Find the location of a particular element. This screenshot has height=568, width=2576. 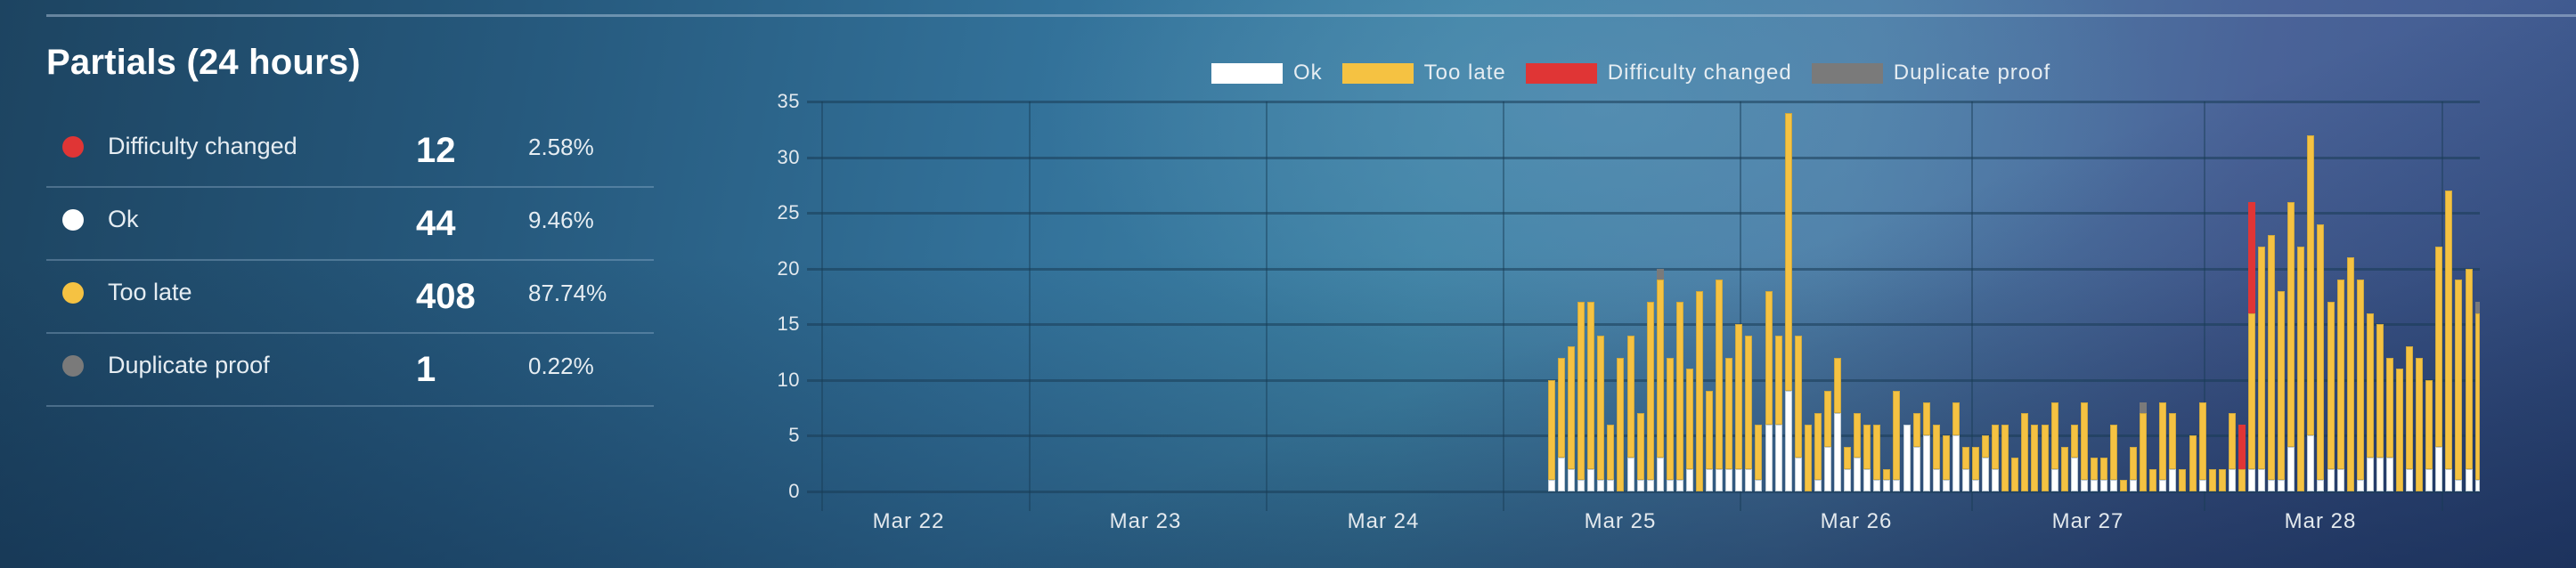

legend-item-too-late: Too late is located at coordinates (1424, 73).